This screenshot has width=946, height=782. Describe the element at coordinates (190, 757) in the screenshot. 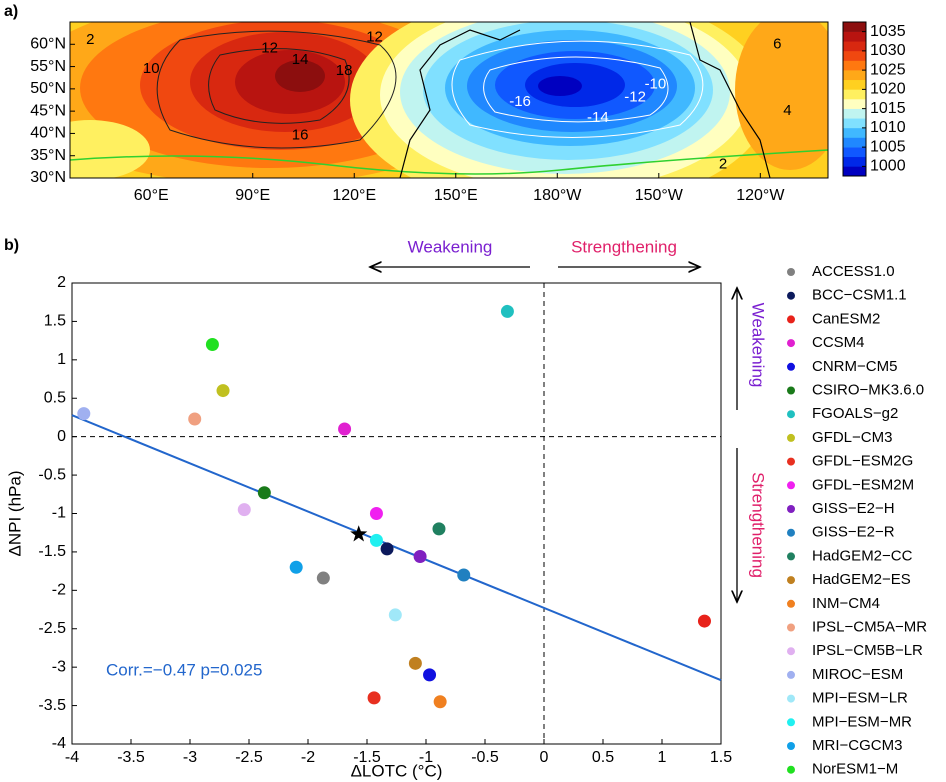

I see `x-tick-label: -3` at that location.